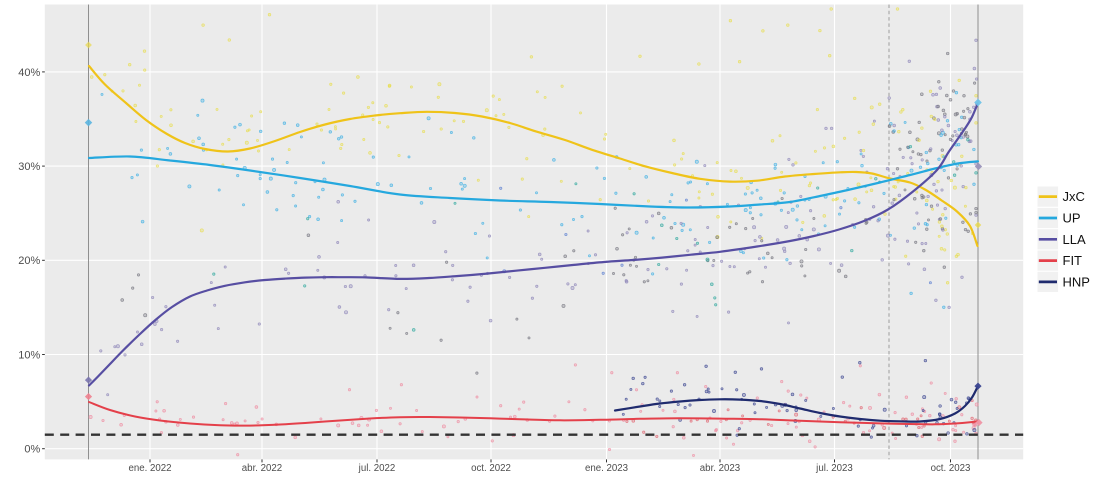  What do you see at coordinates (1073, 260) in the screenshot?
I see `svg-text: FIT` at bounding box center [1073, 260].